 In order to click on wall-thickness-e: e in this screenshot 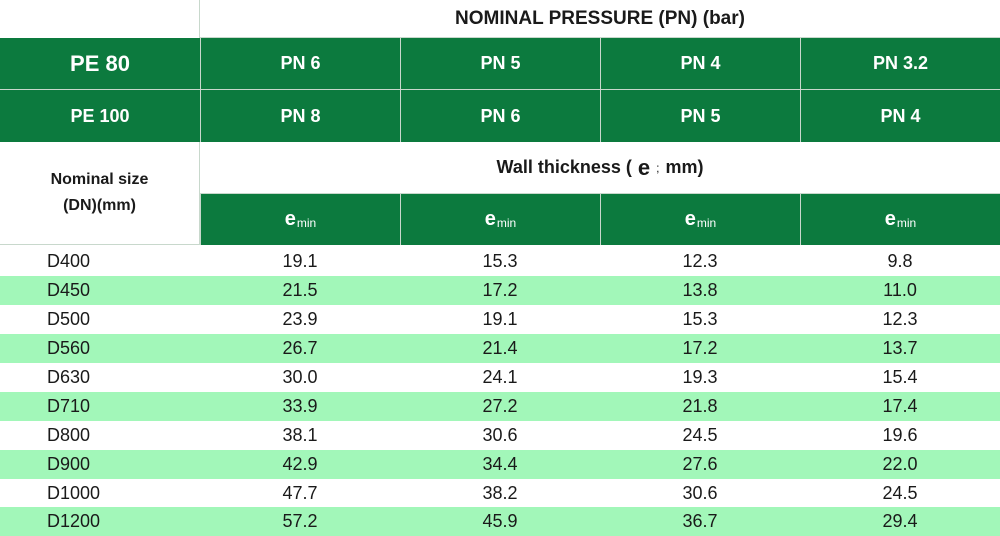, I will do `click(644, 167)`.